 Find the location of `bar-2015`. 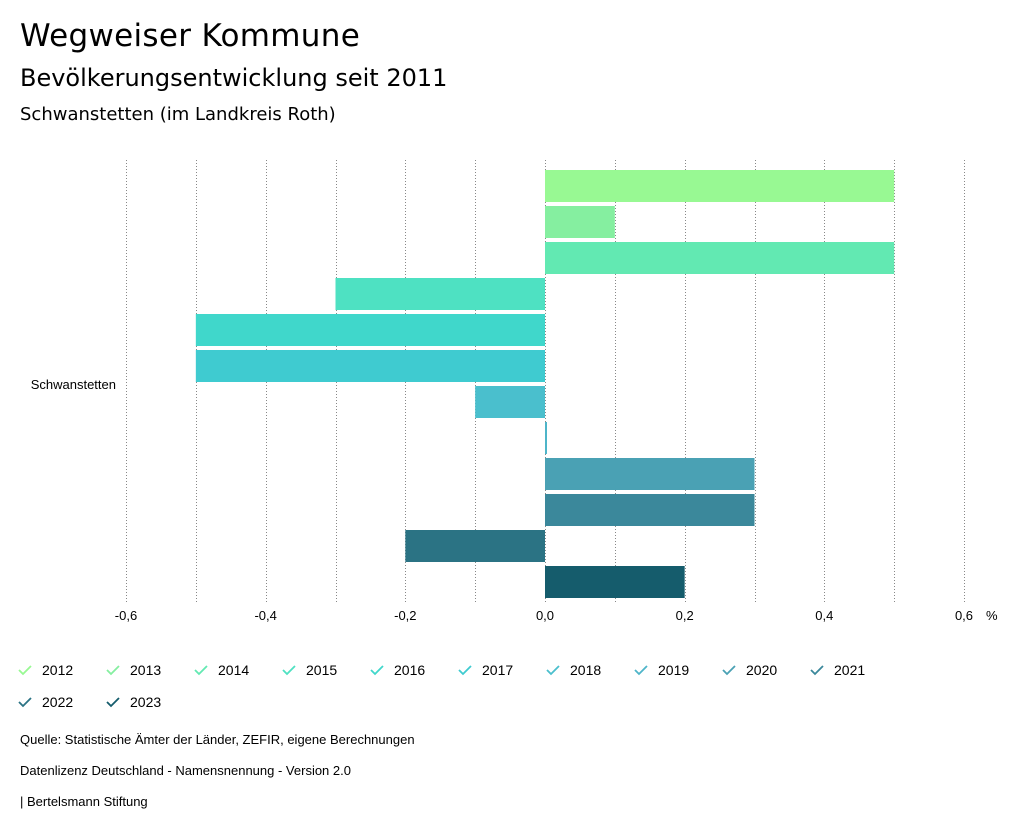

bar-2015 is located at coordinates (440, 294).